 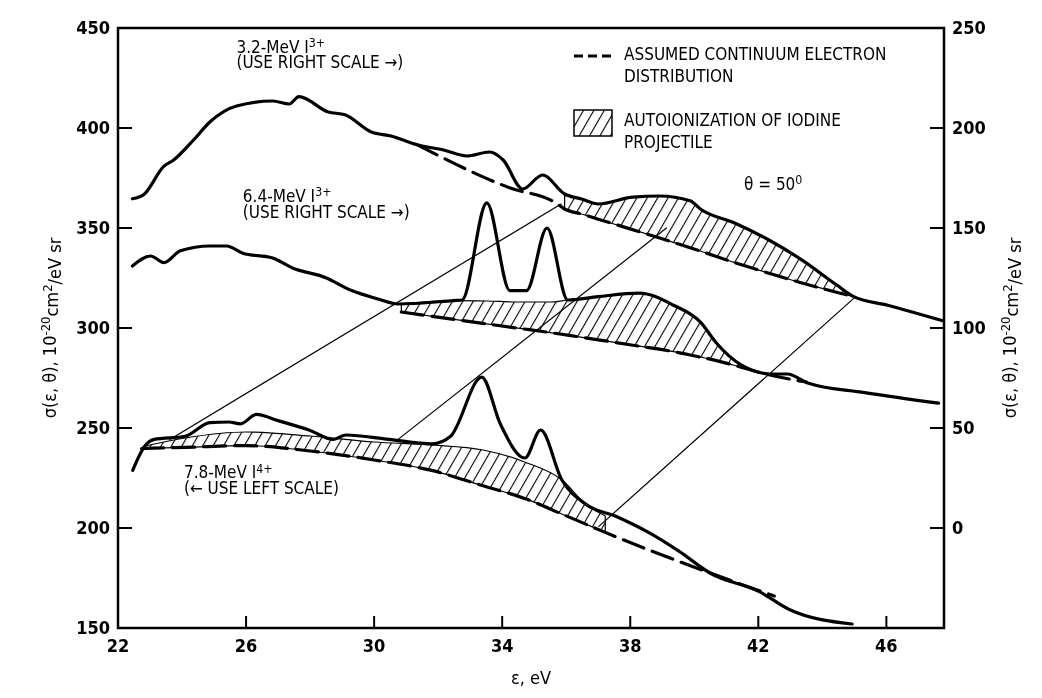 What do you see at coordinates (93, 527) in the screenshot?
I see `y-tick-label: 200` at bounding box center [93, 527].